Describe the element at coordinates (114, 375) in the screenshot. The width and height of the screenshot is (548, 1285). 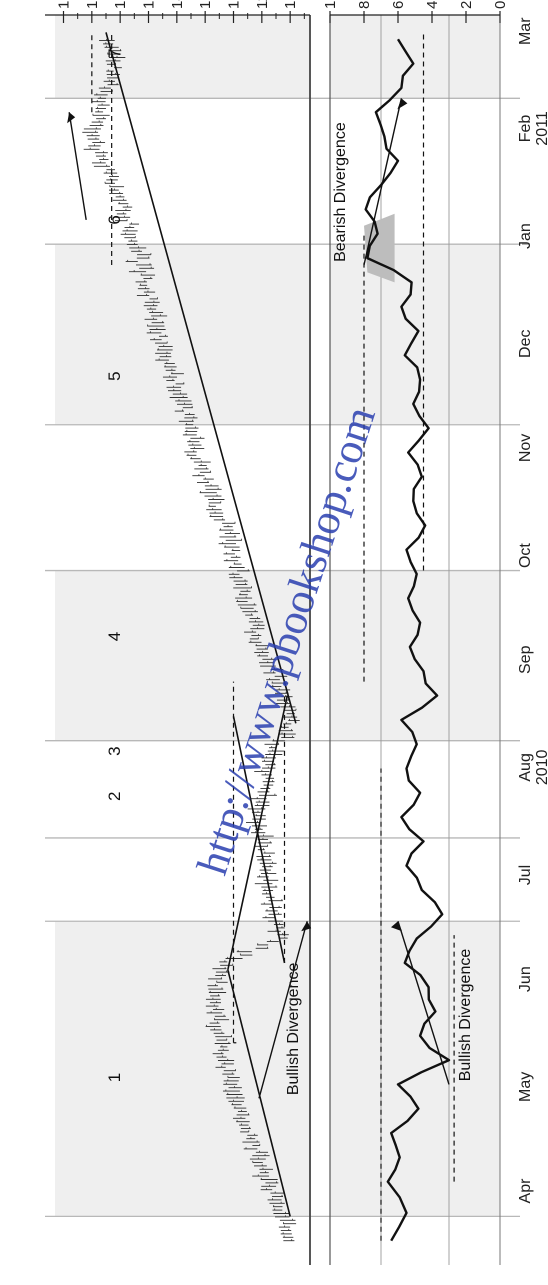
I see `period-label: 5` at that location.